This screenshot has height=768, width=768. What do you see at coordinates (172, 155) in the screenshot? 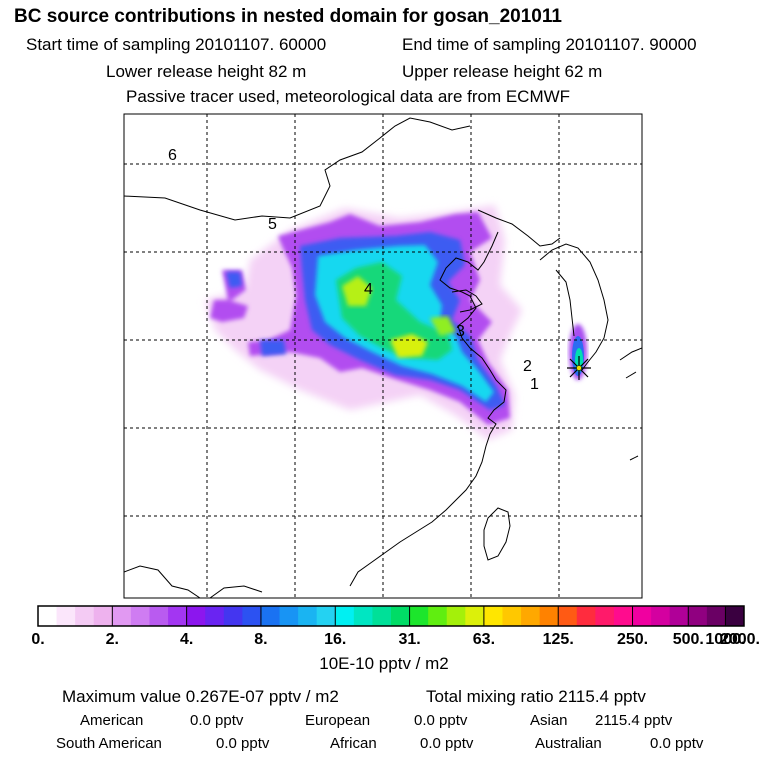
I see `region-label-6: 6` at bounding box center [172, 155].